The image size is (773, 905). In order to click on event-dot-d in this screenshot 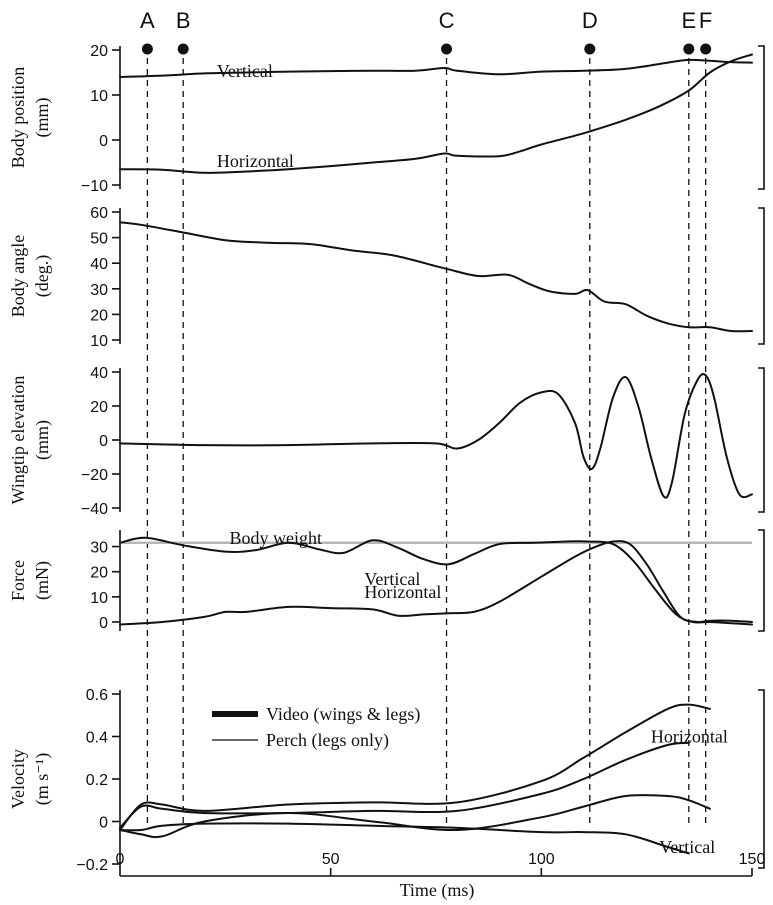, I will do `click(590, 49)`.